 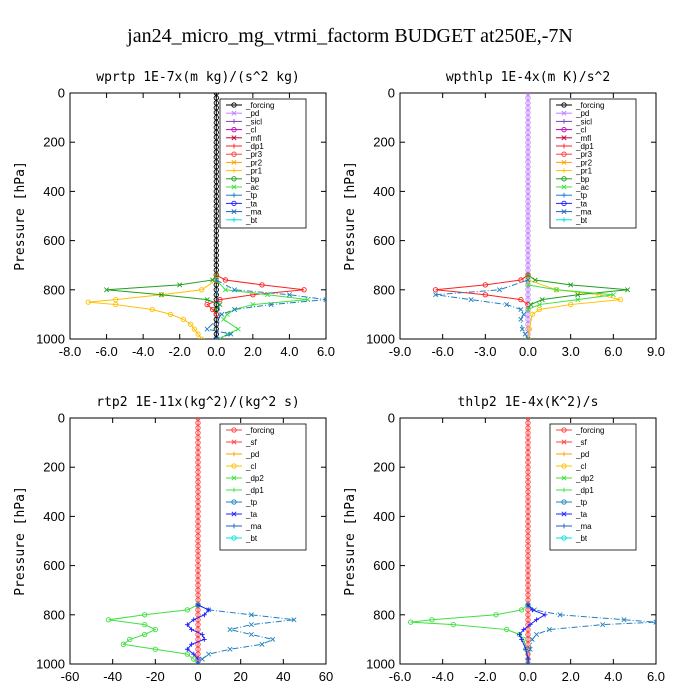 I want to click on x-tick-label: 2.0, so click(x=253, y=351).